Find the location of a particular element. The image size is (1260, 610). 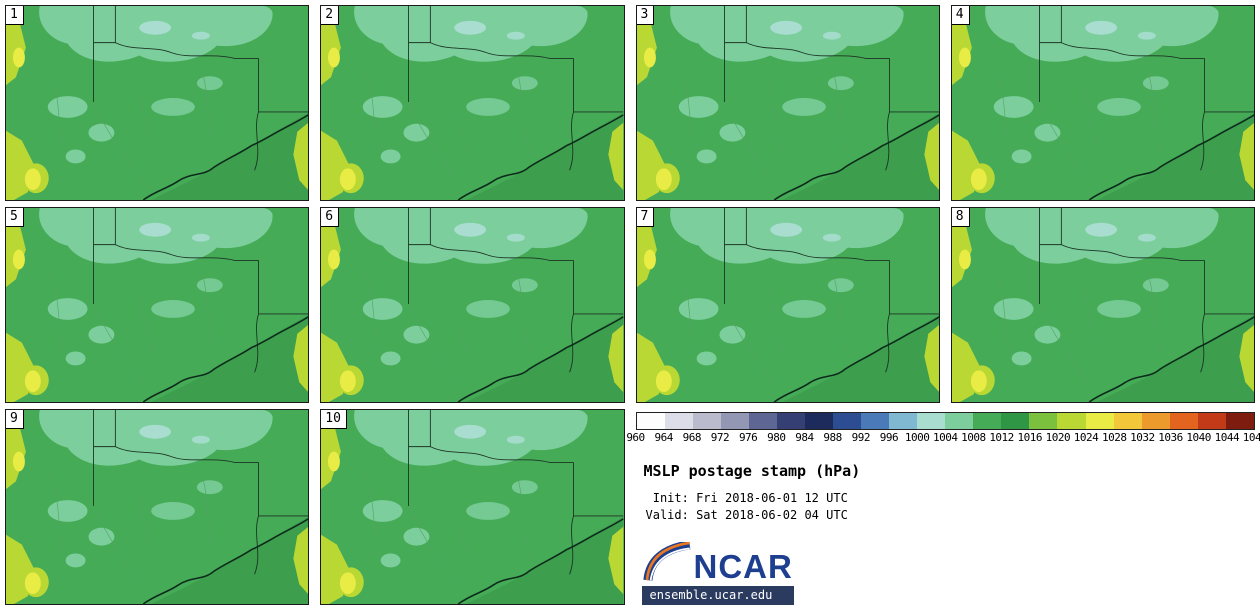

colorbar-tick: 1036 is located at coordinates (1170, 437).